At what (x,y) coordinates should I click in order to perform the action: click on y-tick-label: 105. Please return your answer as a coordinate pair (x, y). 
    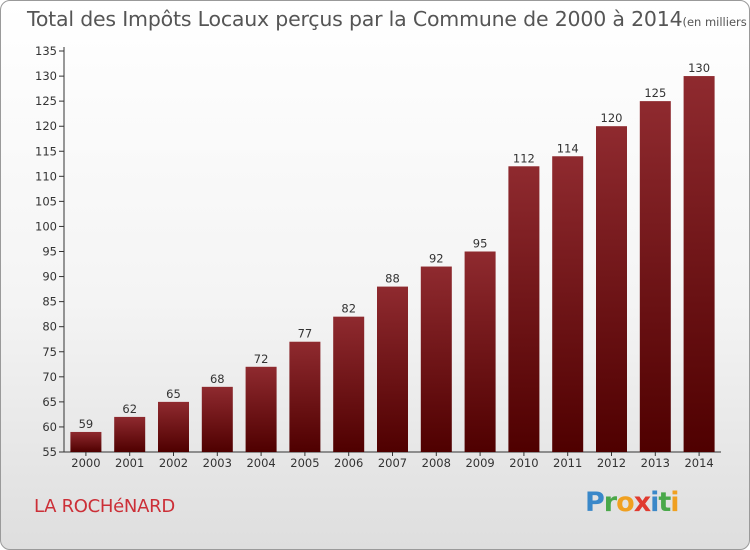
    Looking at the image, I should click on (46, 201).